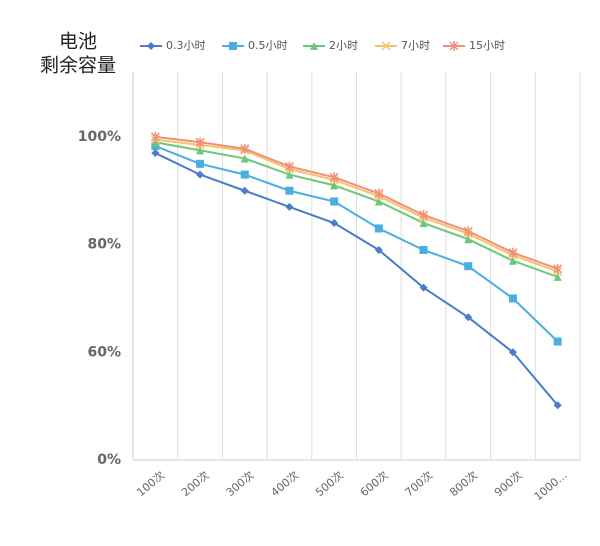 The height and width of the screenshot is (546, 600). Describe the element at coordinates (419, 483) in the screenshot. I see `x-tick-label: 700次` at that location.